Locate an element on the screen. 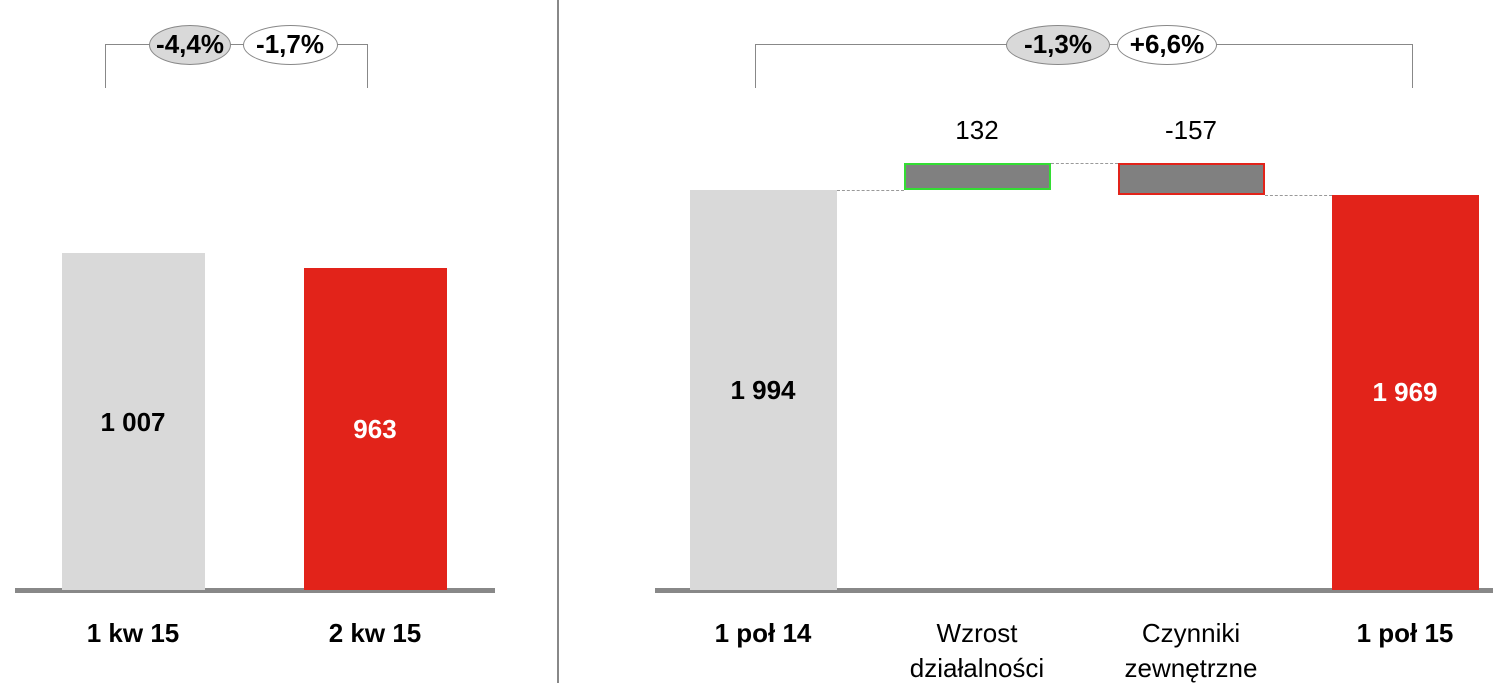 The height and width of the screenshot is (683, 1493). divider is located at coordinates (558, 341).